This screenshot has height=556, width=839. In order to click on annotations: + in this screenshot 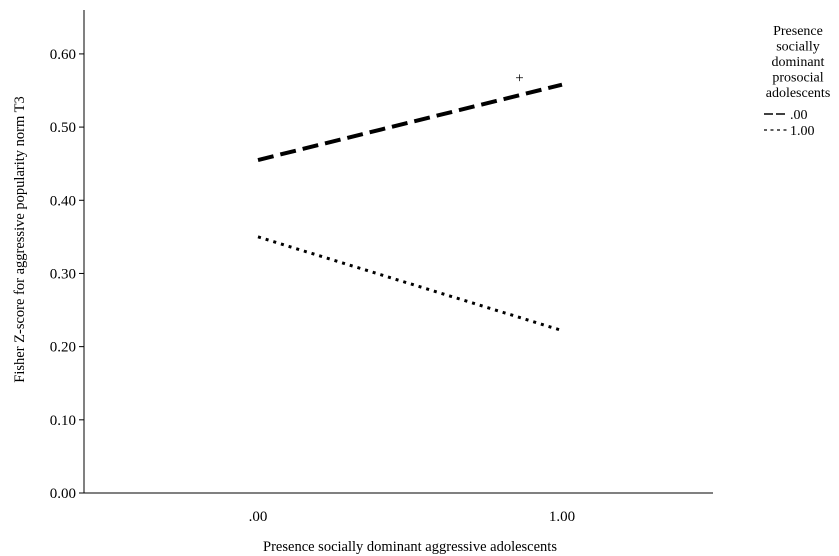, I will do `click(519, 78)`.